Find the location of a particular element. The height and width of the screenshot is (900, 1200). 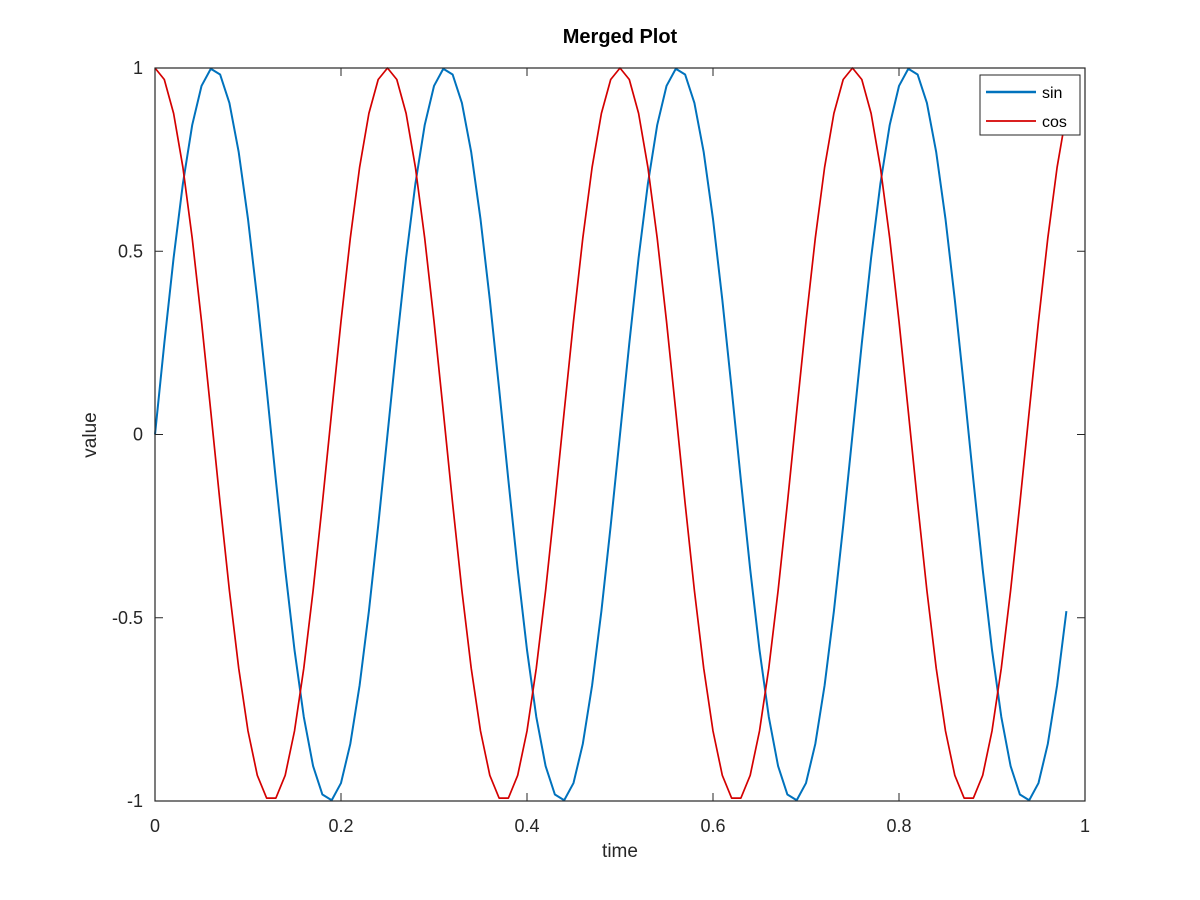

x-tick-label: 0.2 is located at coordinates (340, 826).